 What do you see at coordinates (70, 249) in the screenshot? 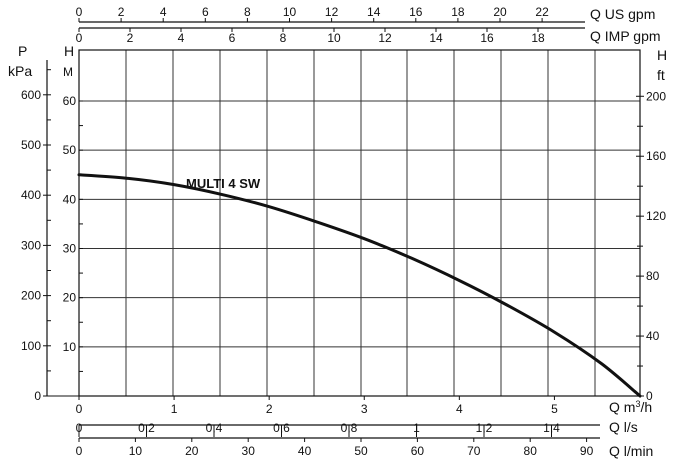
I see `head-left-tick-label-2: 30` at bounding box center [70, 249].